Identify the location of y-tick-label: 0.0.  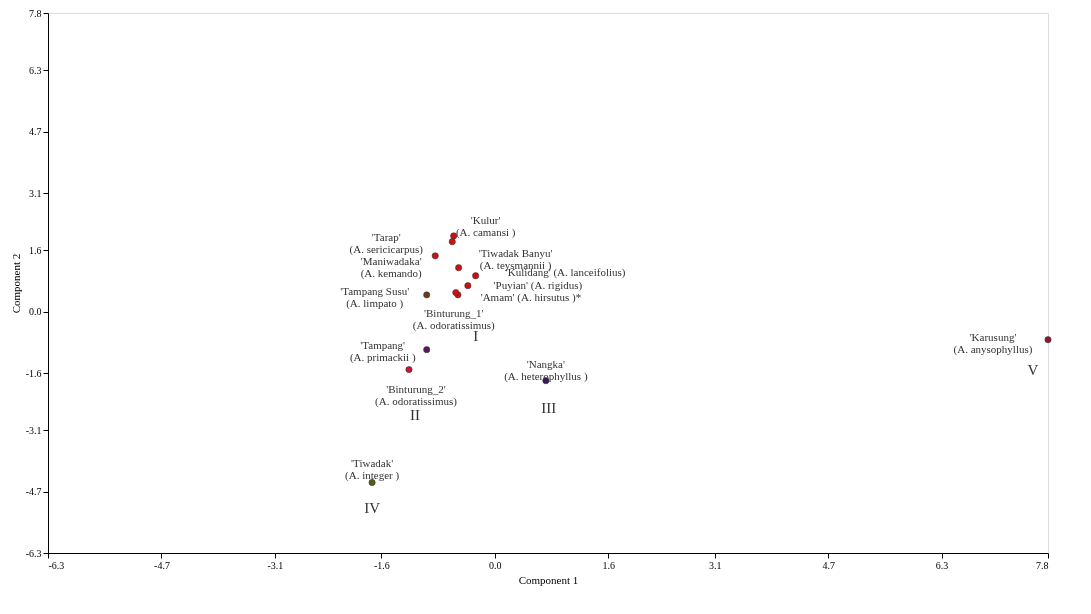
(35, 312).